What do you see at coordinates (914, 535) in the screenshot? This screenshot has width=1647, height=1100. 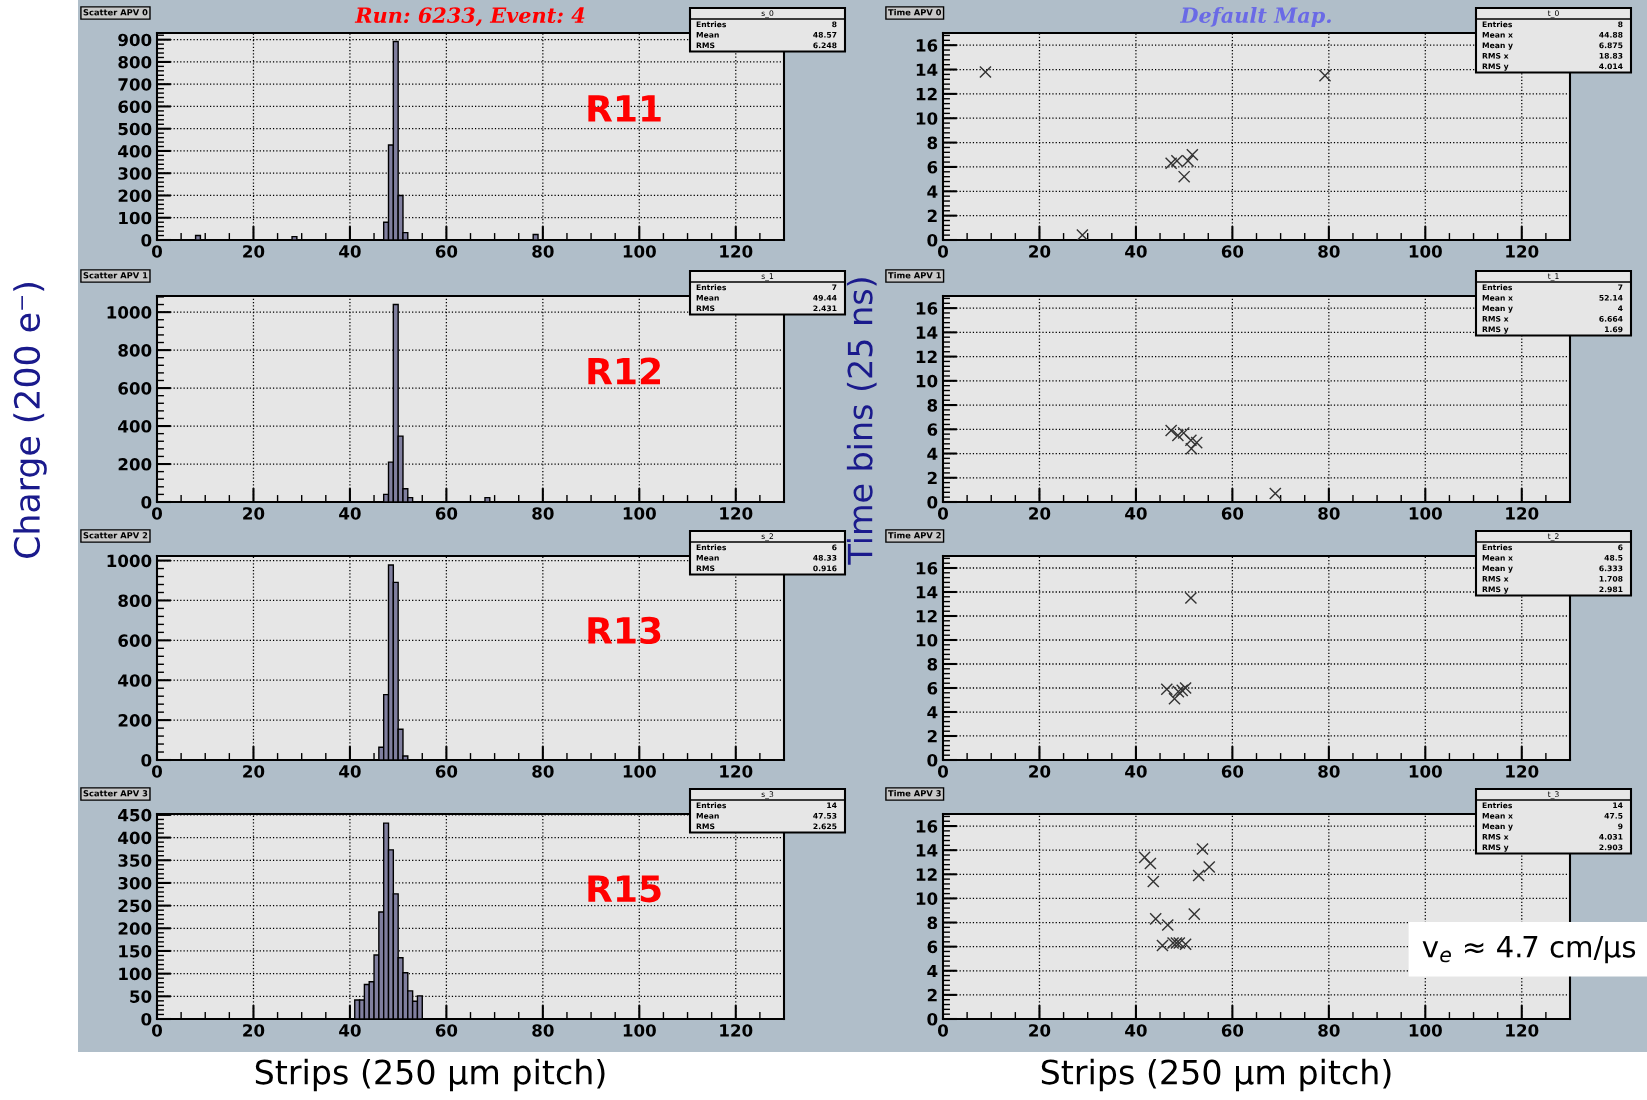 I see `text: Time APV 2` at bounding box center [914, 535].